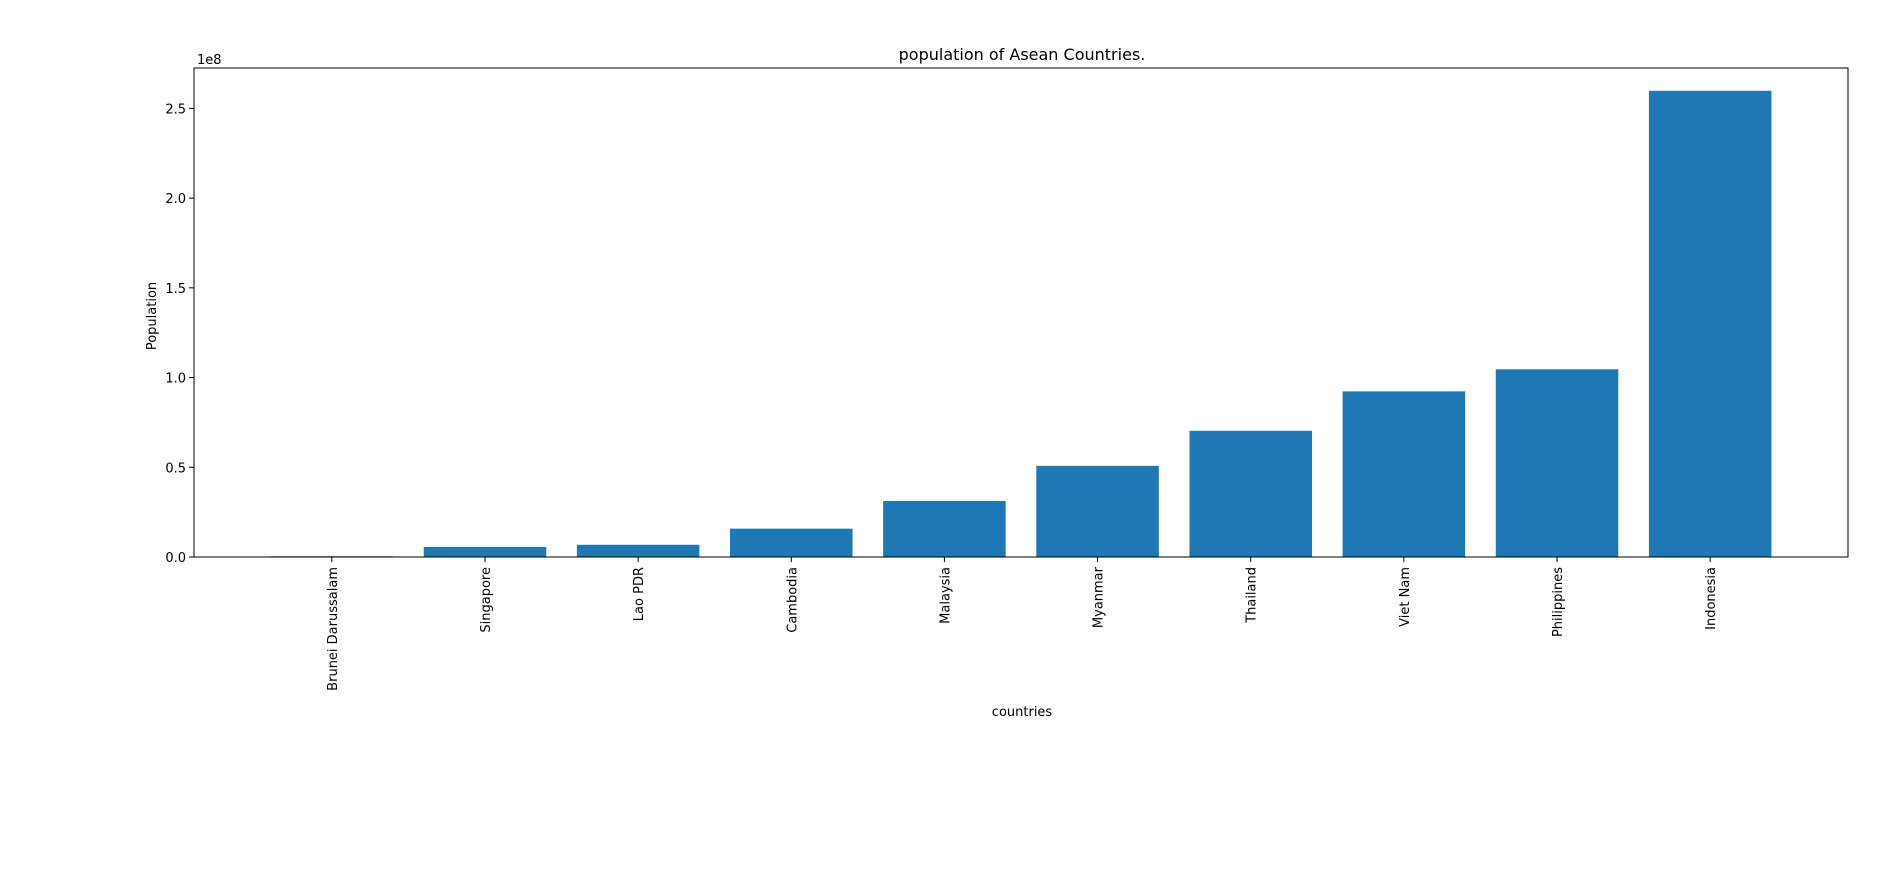 This screenshot has width=1885, height=879. What do you see at coordinates (175, 199) in the screenshot?
I see `y-tick-label: 2.0` at bounding box center [175, 199].